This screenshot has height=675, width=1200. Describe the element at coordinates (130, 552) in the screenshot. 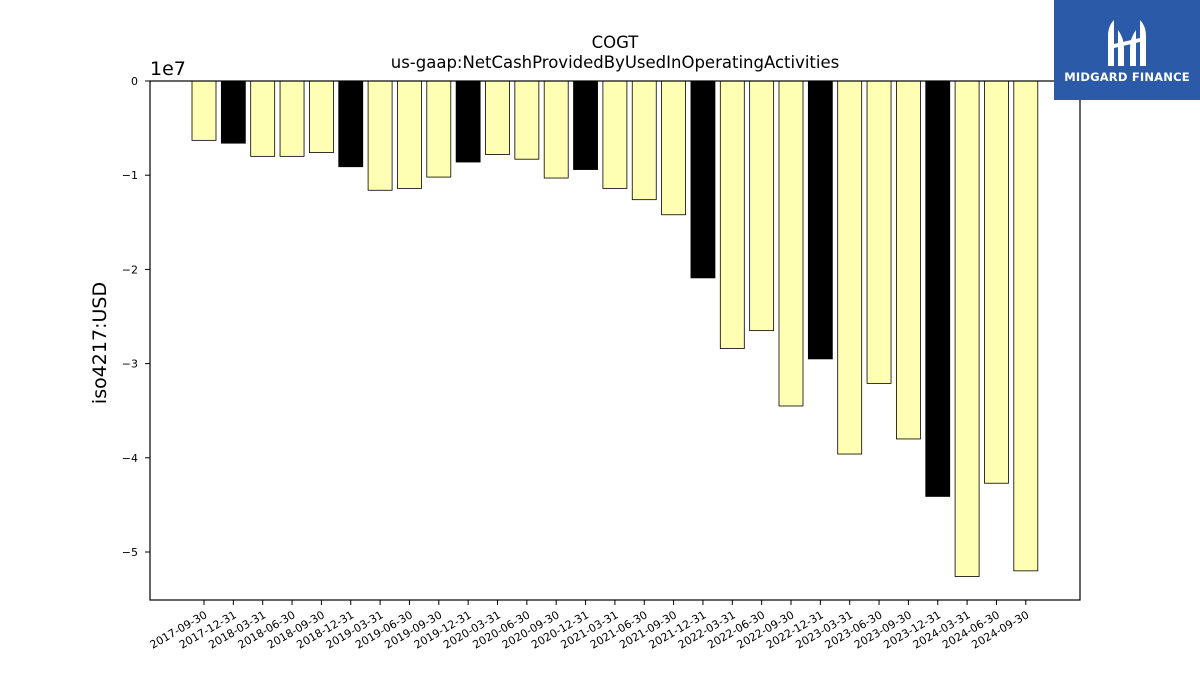

I see `y-tick-label: −5` at that location.